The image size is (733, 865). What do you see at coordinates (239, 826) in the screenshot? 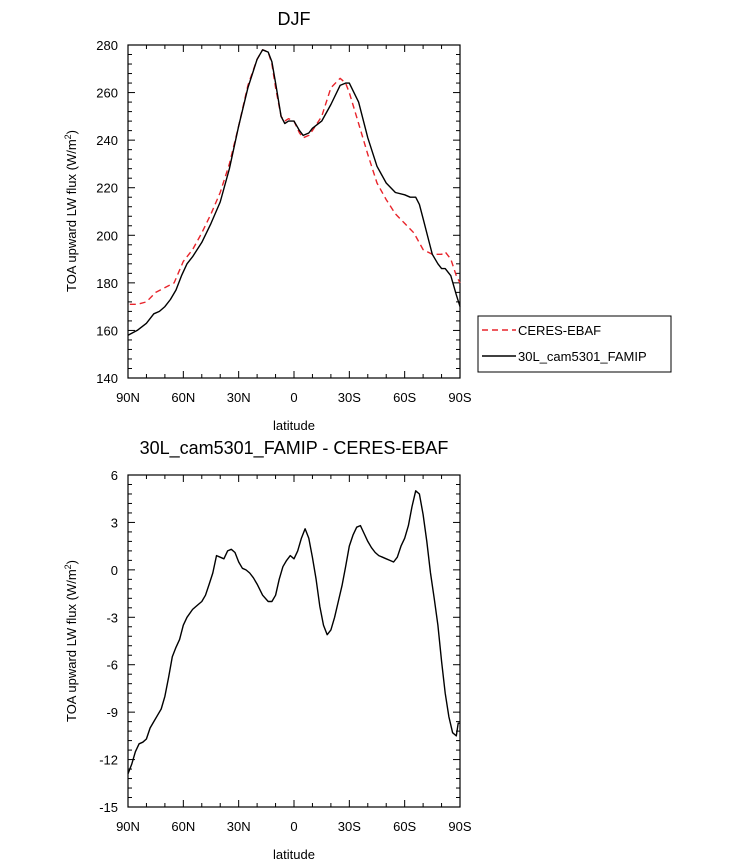
I see `bottom-x-tick-label: 30N` at bounding box center [239, 826].